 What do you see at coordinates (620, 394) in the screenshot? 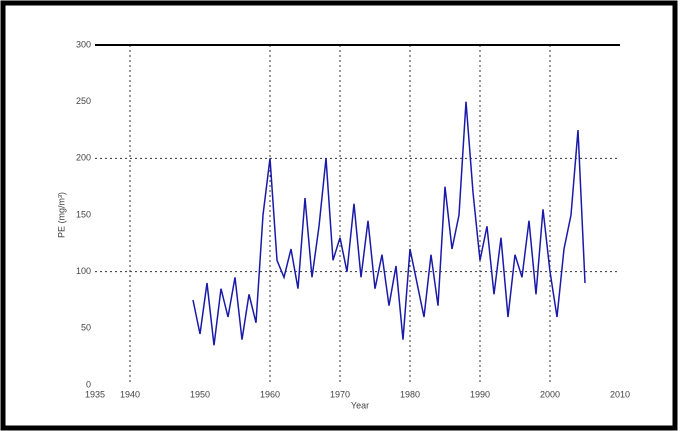
I see `x-tick-label: 2010` at bounding box center [620, 394].